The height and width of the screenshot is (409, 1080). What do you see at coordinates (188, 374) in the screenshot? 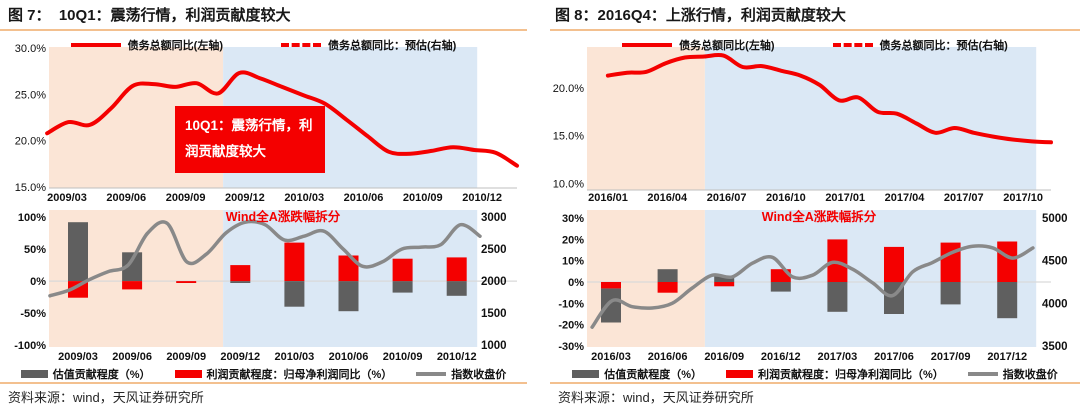
I see `red-box-icon` at bounding box center [188, 374].